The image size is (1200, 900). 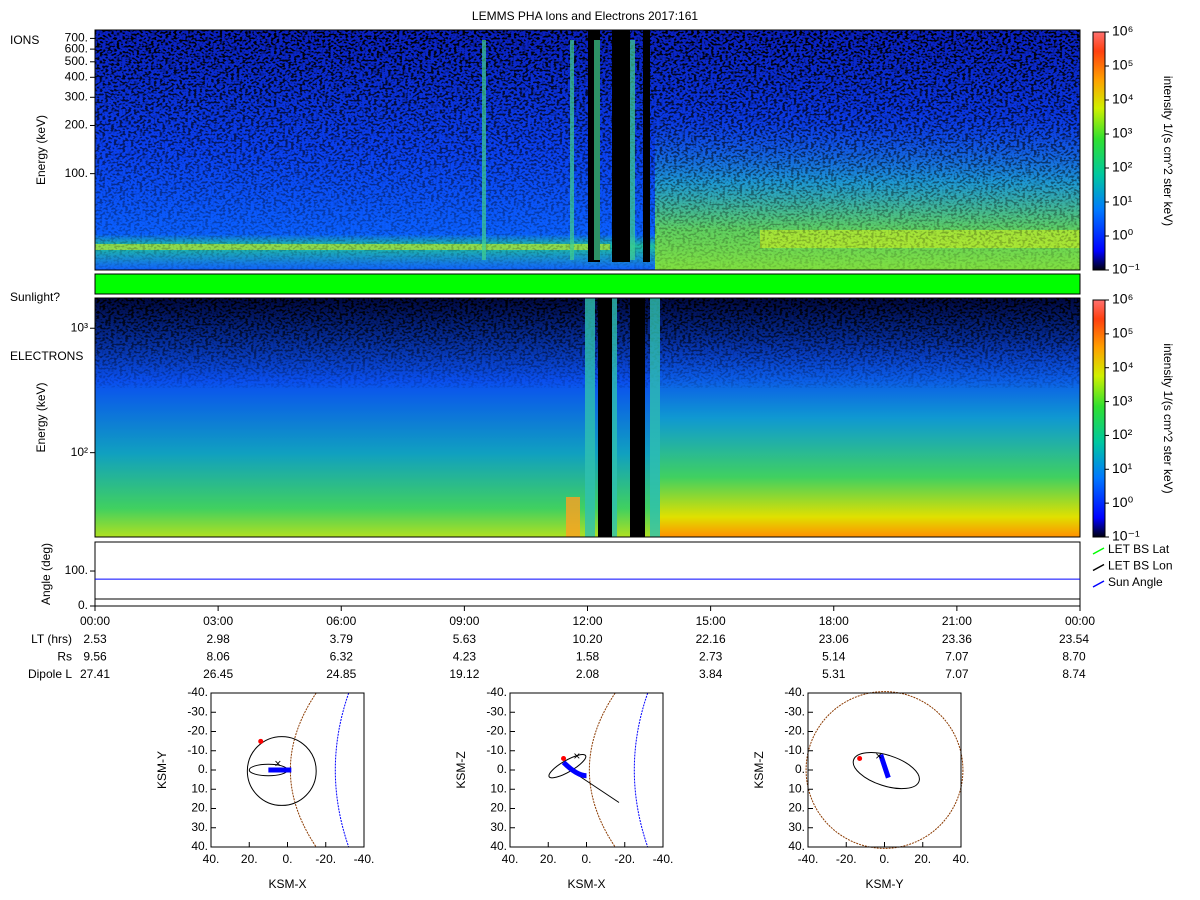 I want to click on row-label: LT (hrs), so click(x=51, y=639).